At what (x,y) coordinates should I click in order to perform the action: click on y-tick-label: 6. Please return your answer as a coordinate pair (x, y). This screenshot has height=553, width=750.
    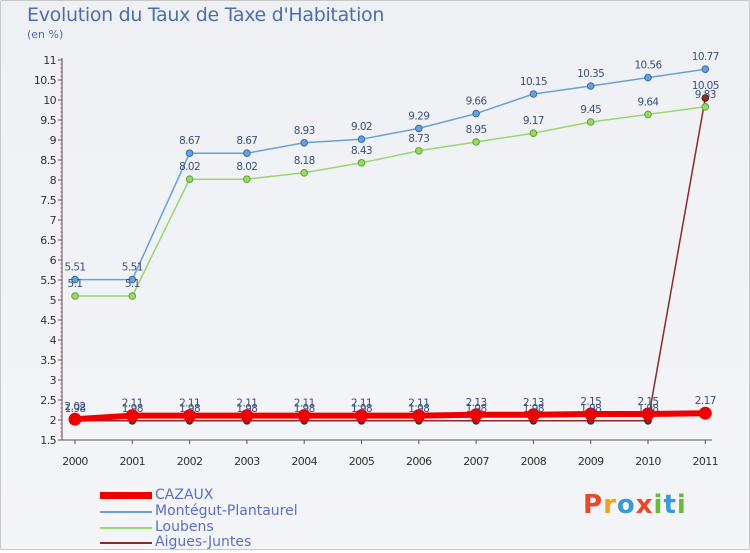
    Looking at the image, I should click on (53, 260).